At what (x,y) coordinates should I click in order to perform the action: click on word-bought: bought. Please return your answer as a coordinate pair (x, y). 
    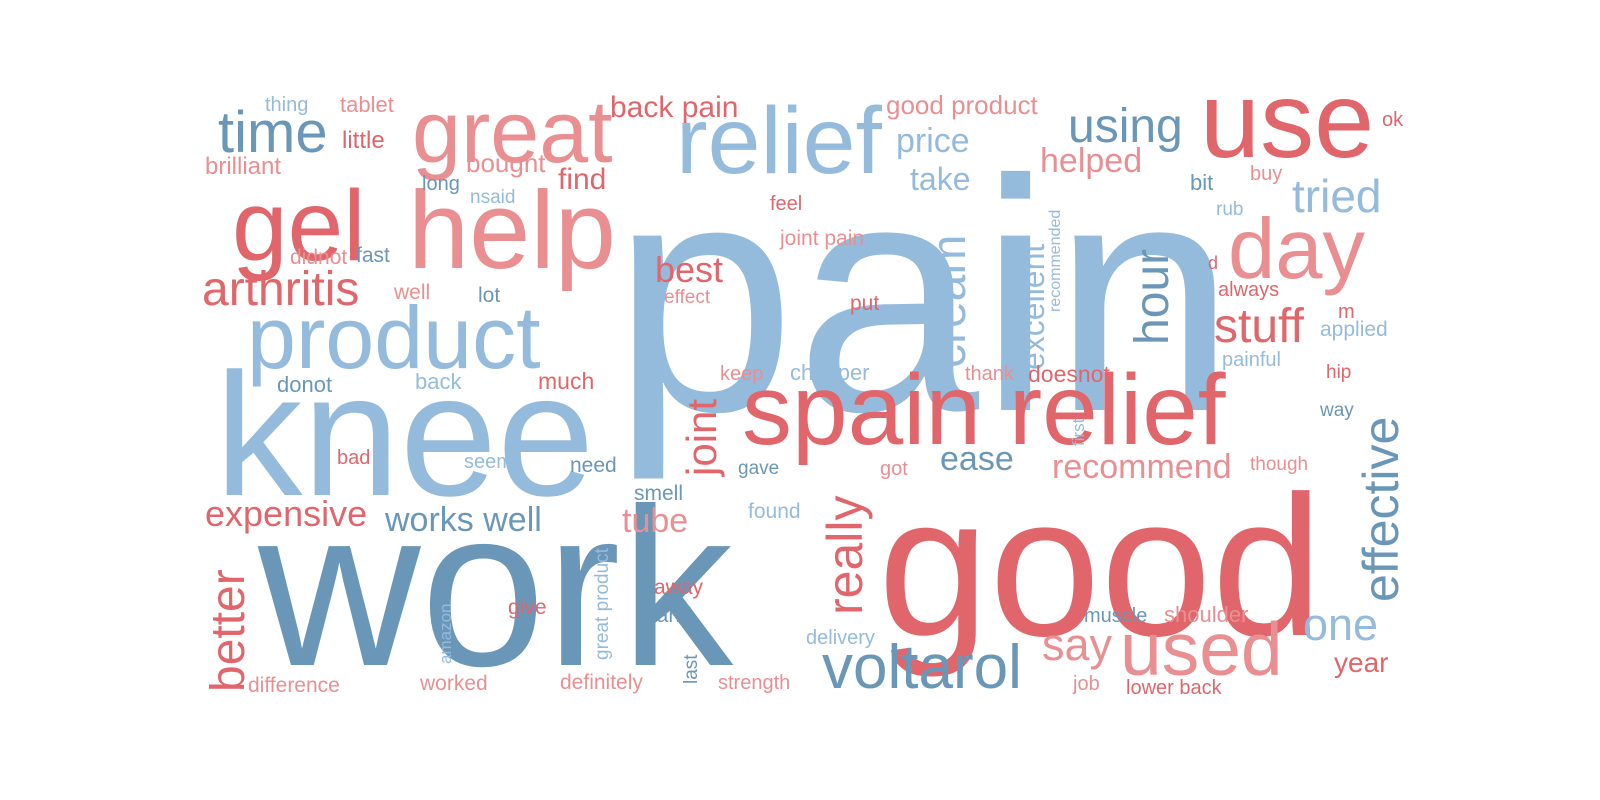
    Looking at the image, I should click on (506, 163).